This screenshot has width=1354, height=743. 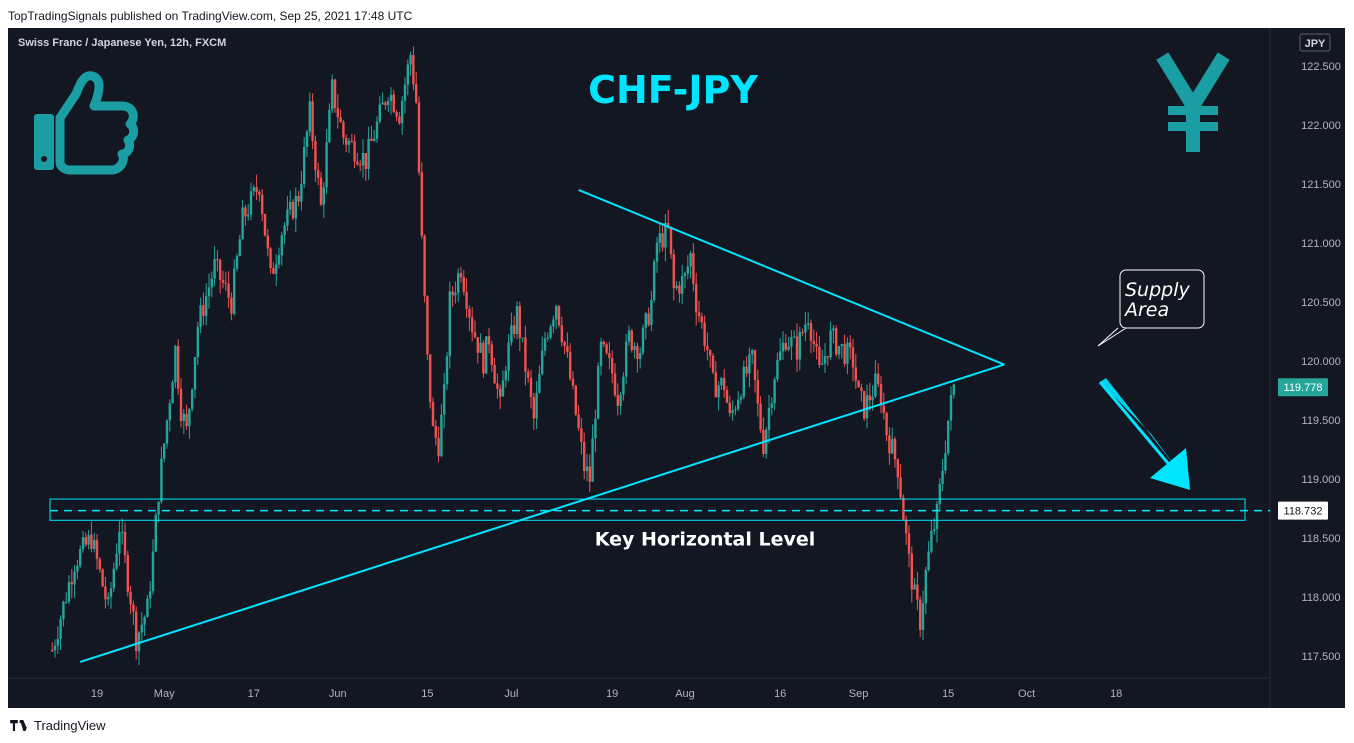 What do you see at coordinates (1146, 310) in the screenshot?
I see `supply-label-line2: Area` at bounding box center [1146, 310].